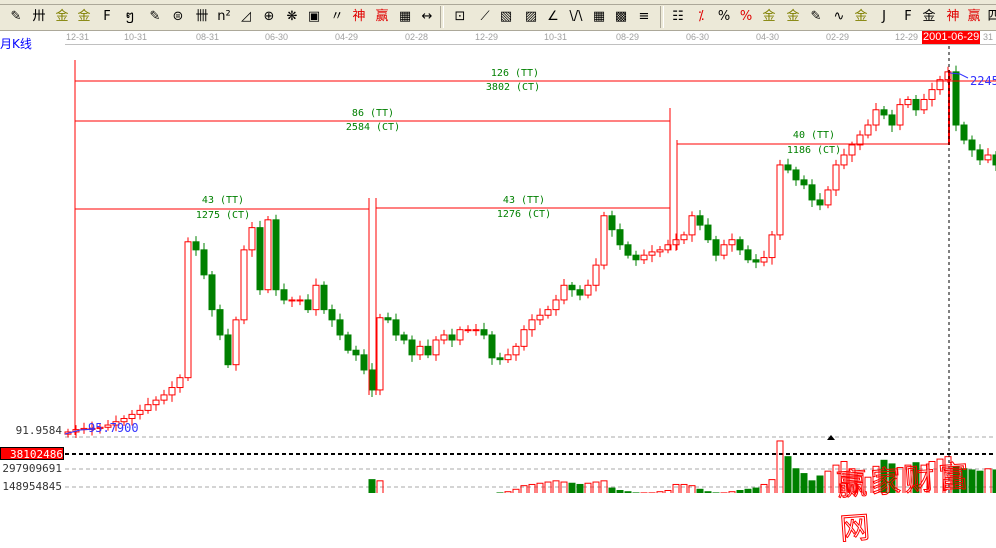 The image size is (996, 548). Describe the element at coordinates (983, 81) in the screenshot. I see `high-price-marker: 2245` at that location.